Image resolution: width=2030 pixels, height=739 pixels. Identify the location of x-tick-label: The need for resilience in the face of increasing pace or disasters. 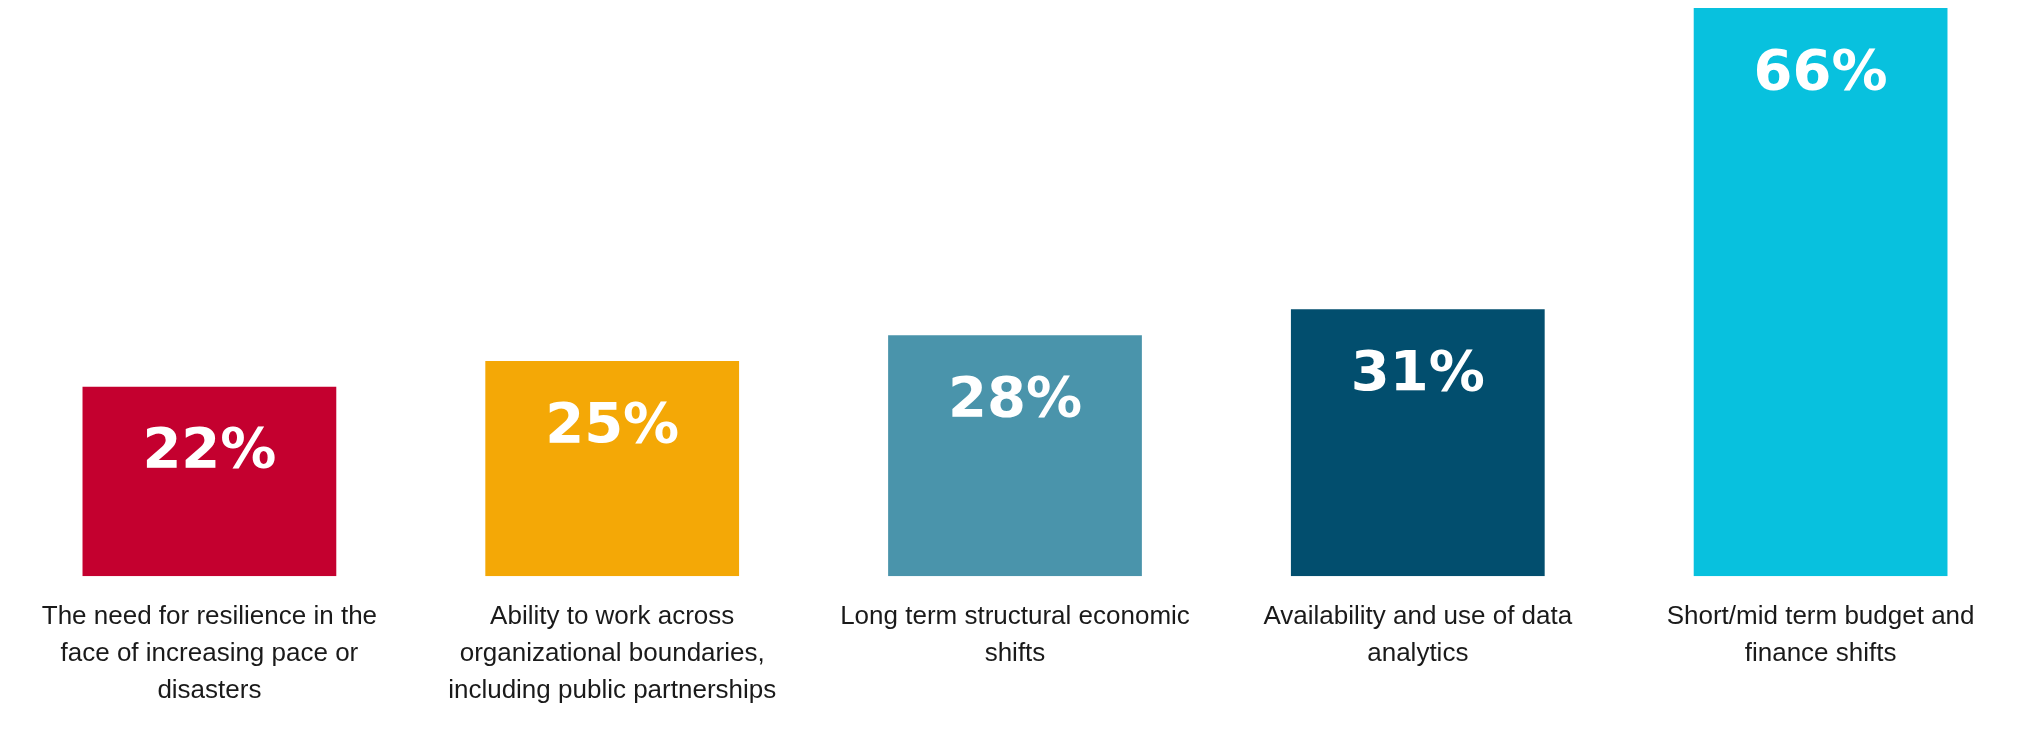
(209, 651).